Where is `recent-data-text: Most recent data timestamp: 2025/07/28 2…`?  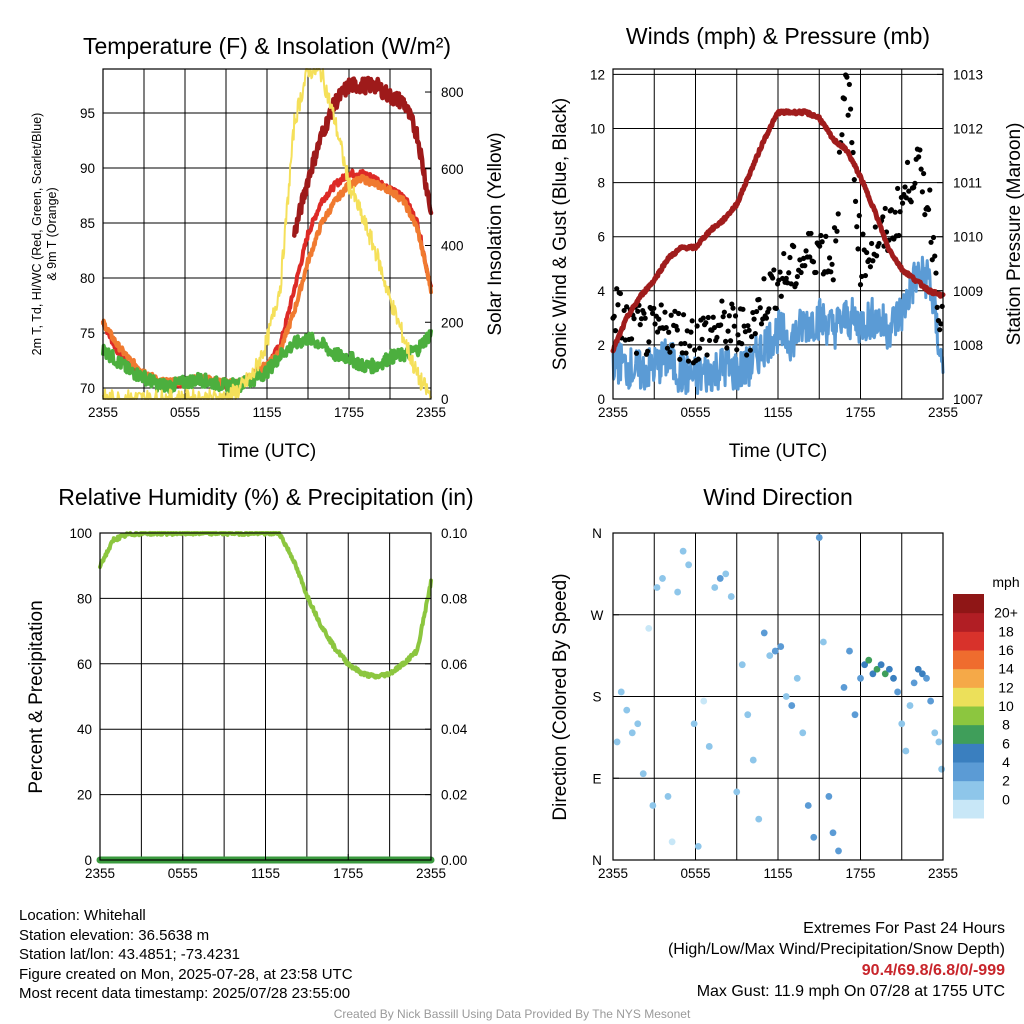 recent-data-text: Most recent data timestamp: 2025/07/28 2… is located at coordinates (185, 993).